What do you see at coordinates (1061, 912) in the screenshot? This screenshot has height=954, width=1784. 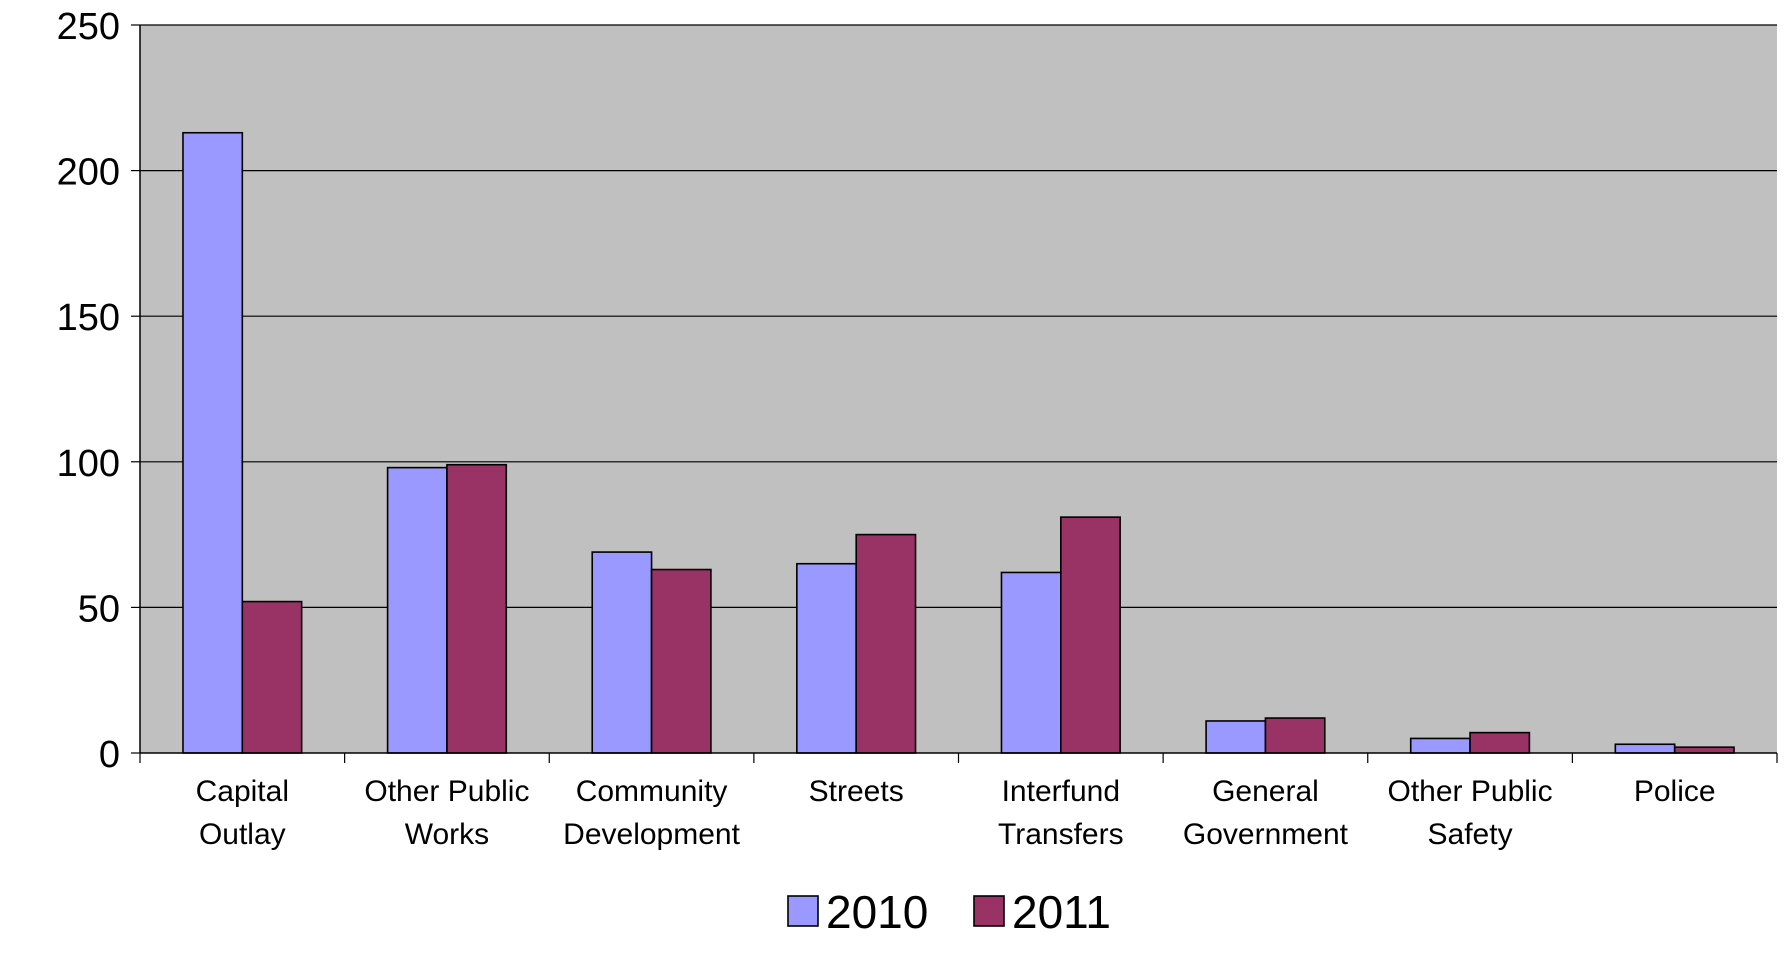 I see `legend-label-2011: 2011` at bounding box center [1061, 912].